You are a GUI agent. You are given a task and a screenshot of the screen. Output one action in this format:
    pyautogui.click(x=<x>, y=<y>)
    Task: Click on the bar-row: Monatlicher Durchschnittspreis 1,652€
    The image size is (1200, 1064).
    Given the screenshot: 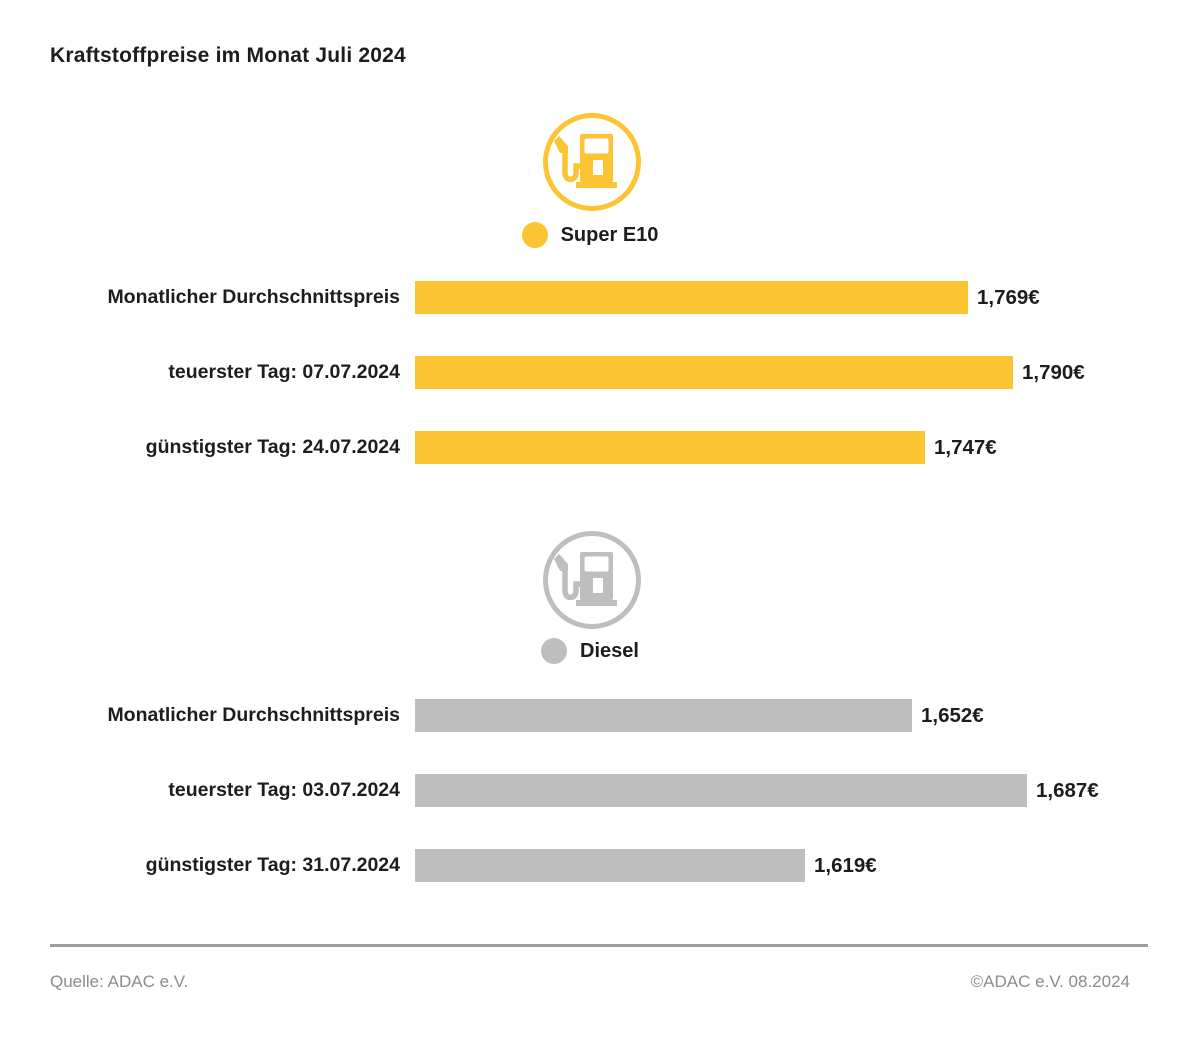 What is the action you would take?
    pyautogui.click(x=600, y=715)
    